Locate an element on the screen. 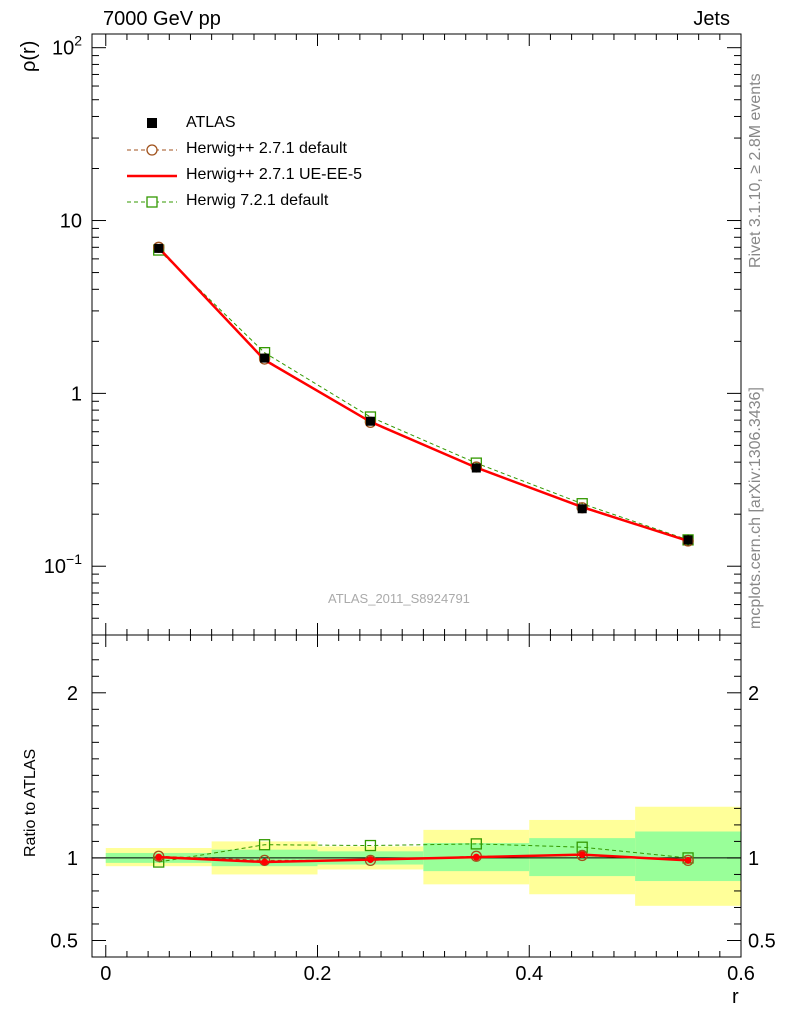 Image resolution: width=786 pixels, height=1024 pixels. ratio-y-tick-label-left: 1 is located at coordinates (72, 859).